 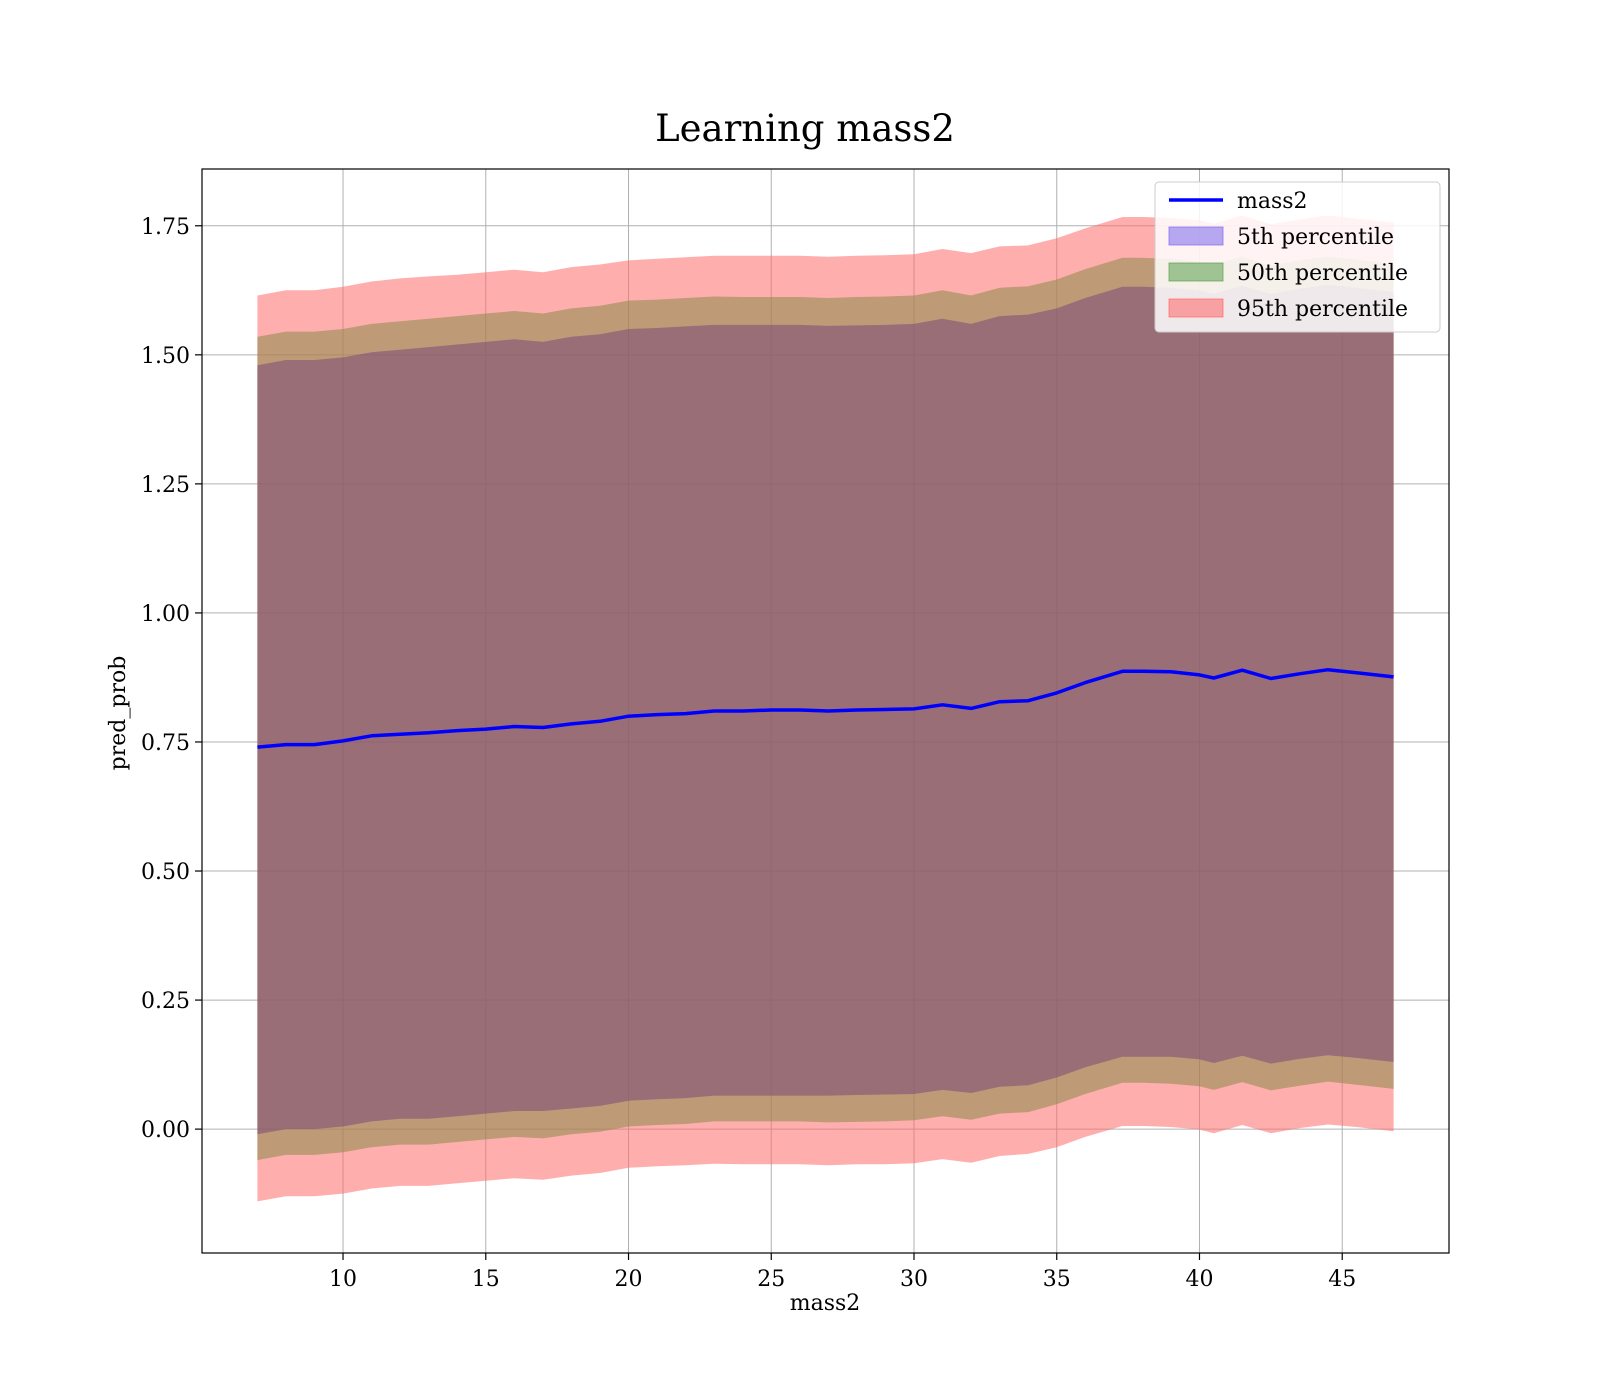 I want to click on y-axis-label: pred_prob, so click(x=118, y=713).